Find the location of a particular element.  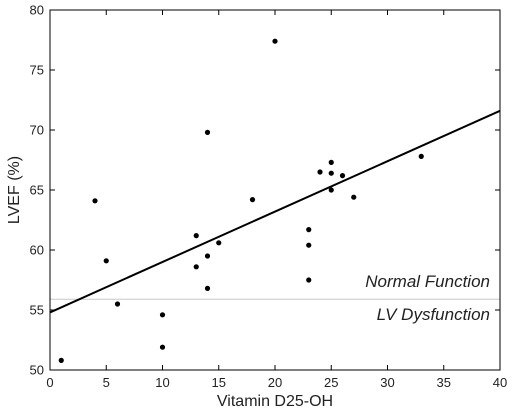

y-tick-label: 80 is located at coordinates (37, 10).